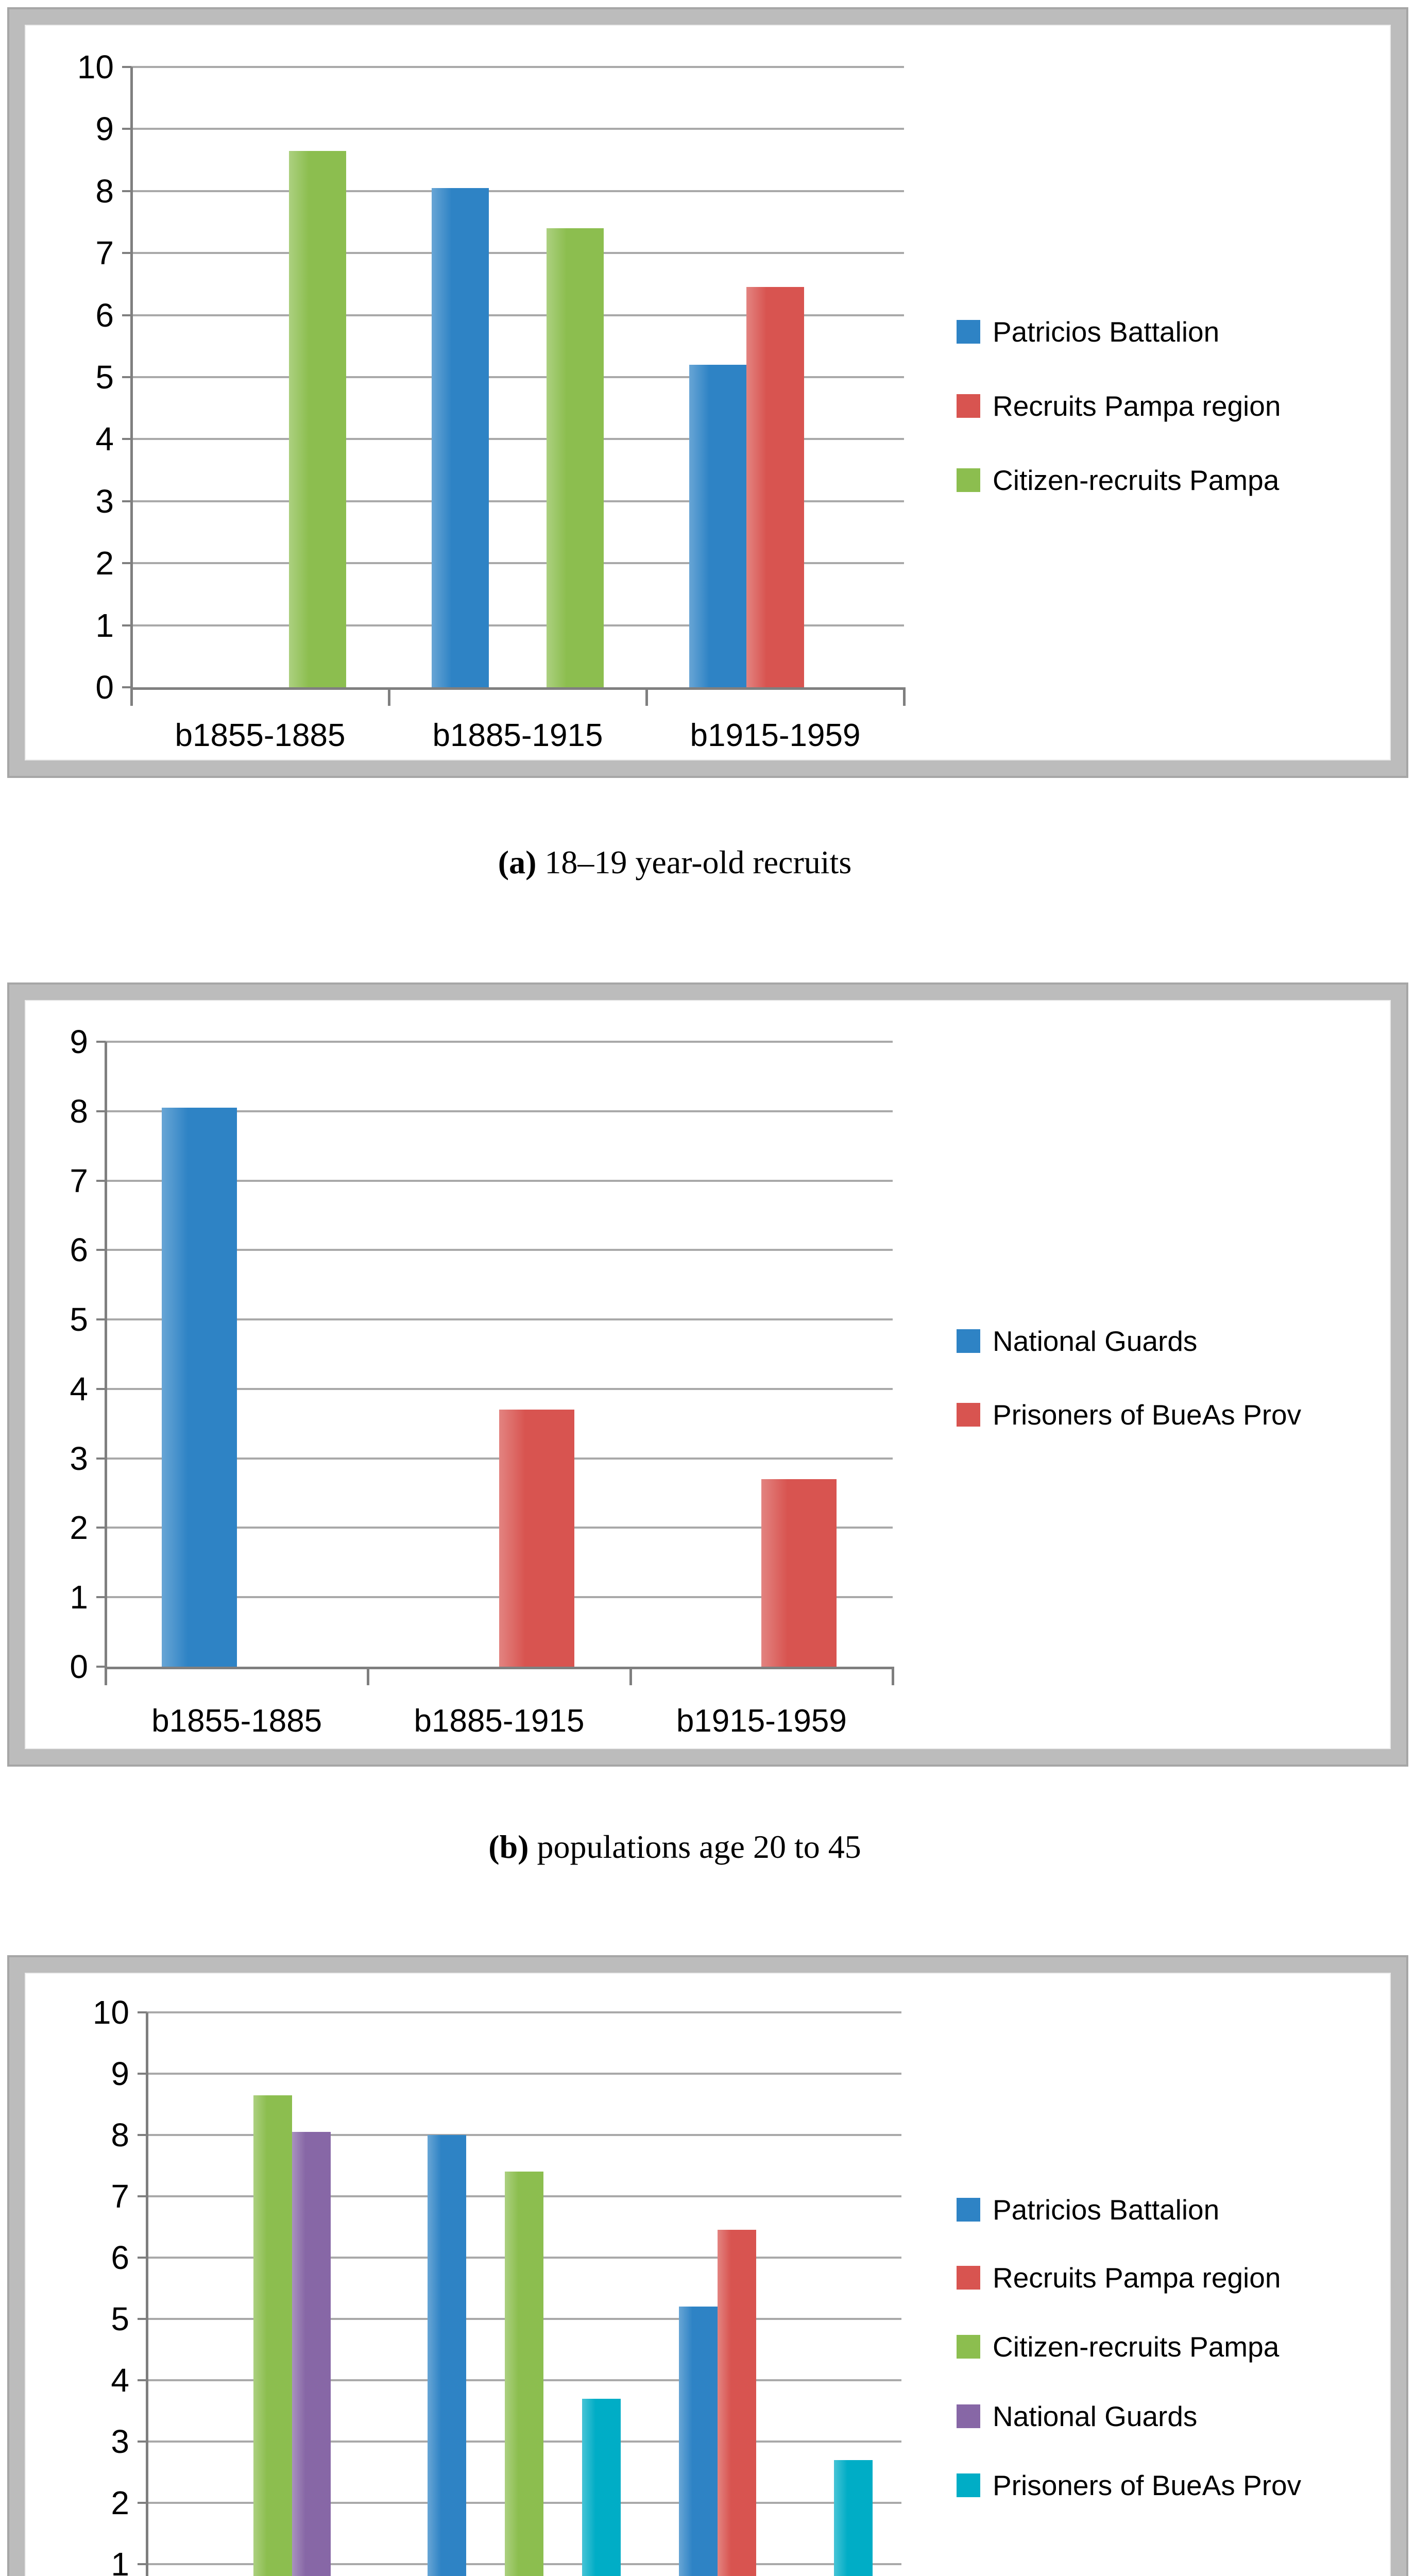 The height and width of the screenshot is (2576, 1415). Describe the element at coordinates (500, 1668) in the screenshot. I see `x-axis-line` at that location.